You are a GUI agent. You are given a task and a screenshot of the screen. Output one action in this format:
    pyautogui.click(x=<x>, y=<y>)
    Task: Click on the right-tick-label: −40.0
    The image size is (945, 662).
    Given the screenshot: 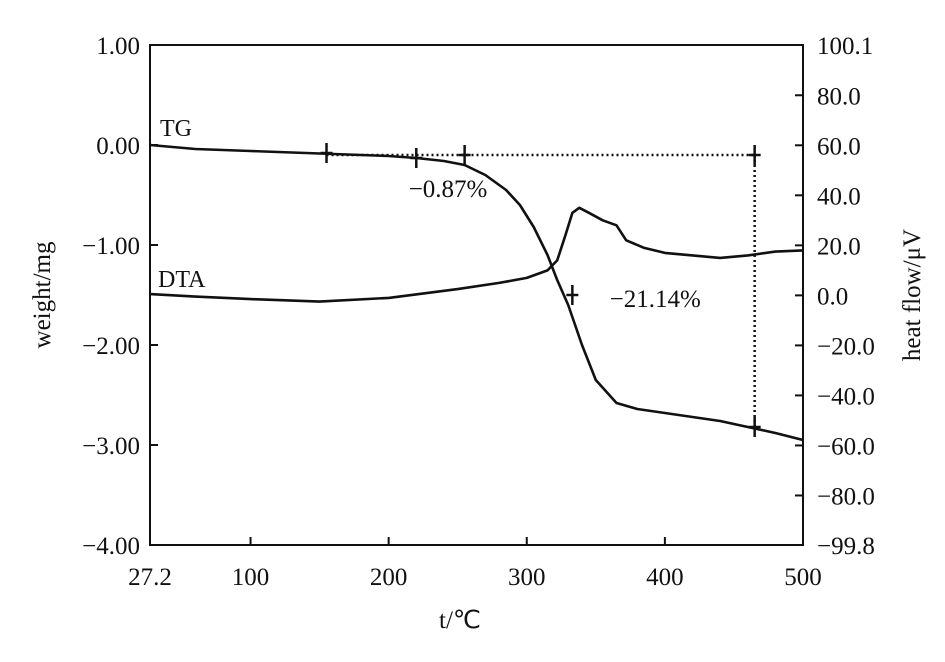 What is the action you would take?
    pyautogui.click(x=846, y=396)
    